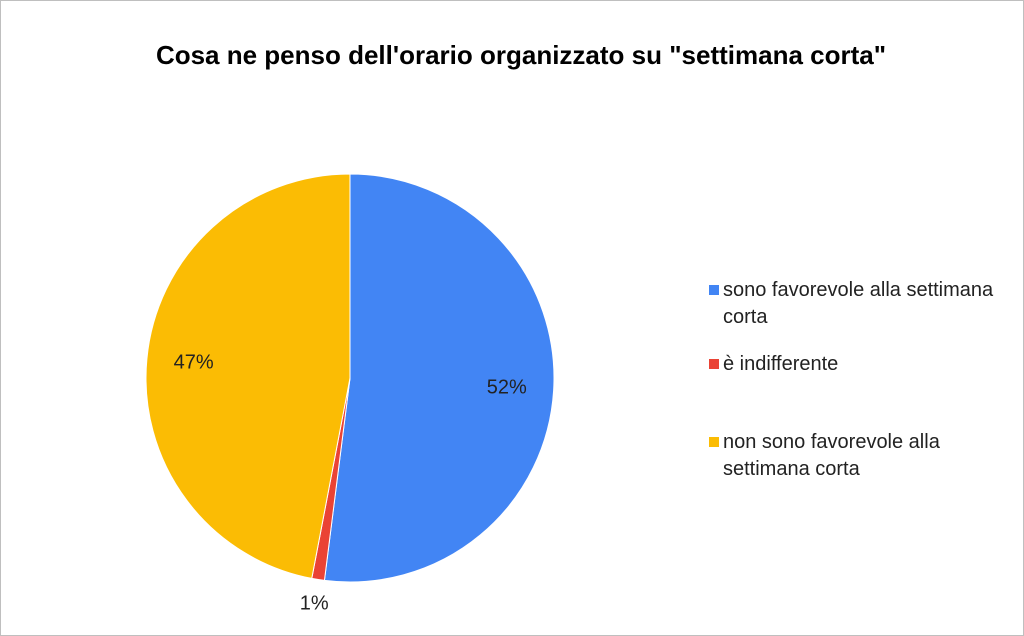 The image size is (1024, 636). I want to click on legend-item: non sono favorevole alla settimana corta, so click(864, 456).